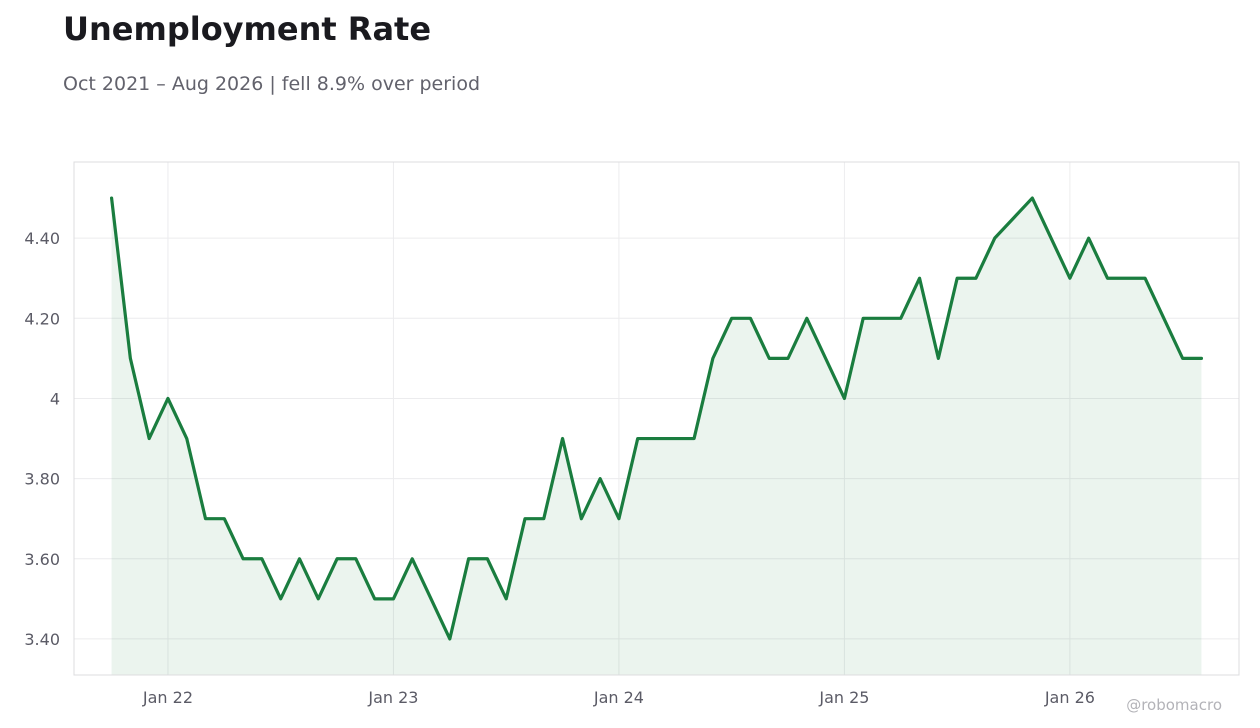 Image resolution: width=1260 pixels, height=728 pixels. I want to click on y-tick-label: 3.60, so click(42, 559).